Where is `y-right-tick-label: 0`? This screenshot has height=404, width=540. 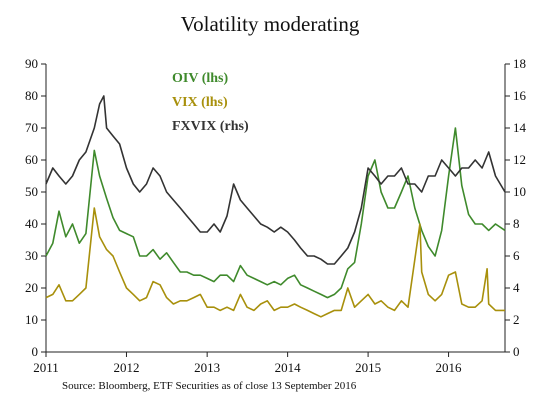
y-right-tick-label: 0 is located at coordinates (516, 351).